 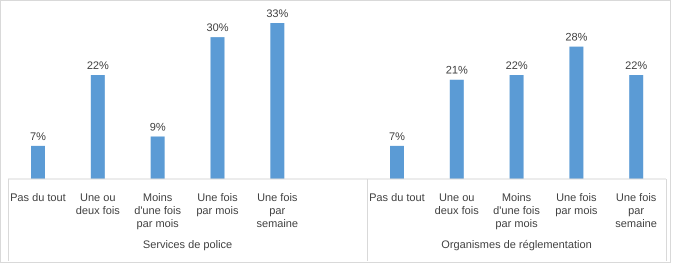 What do you see at coordinates (457, 70) in the screenshot?
I see `data-label: 21%` at bounding box center [457, 70].